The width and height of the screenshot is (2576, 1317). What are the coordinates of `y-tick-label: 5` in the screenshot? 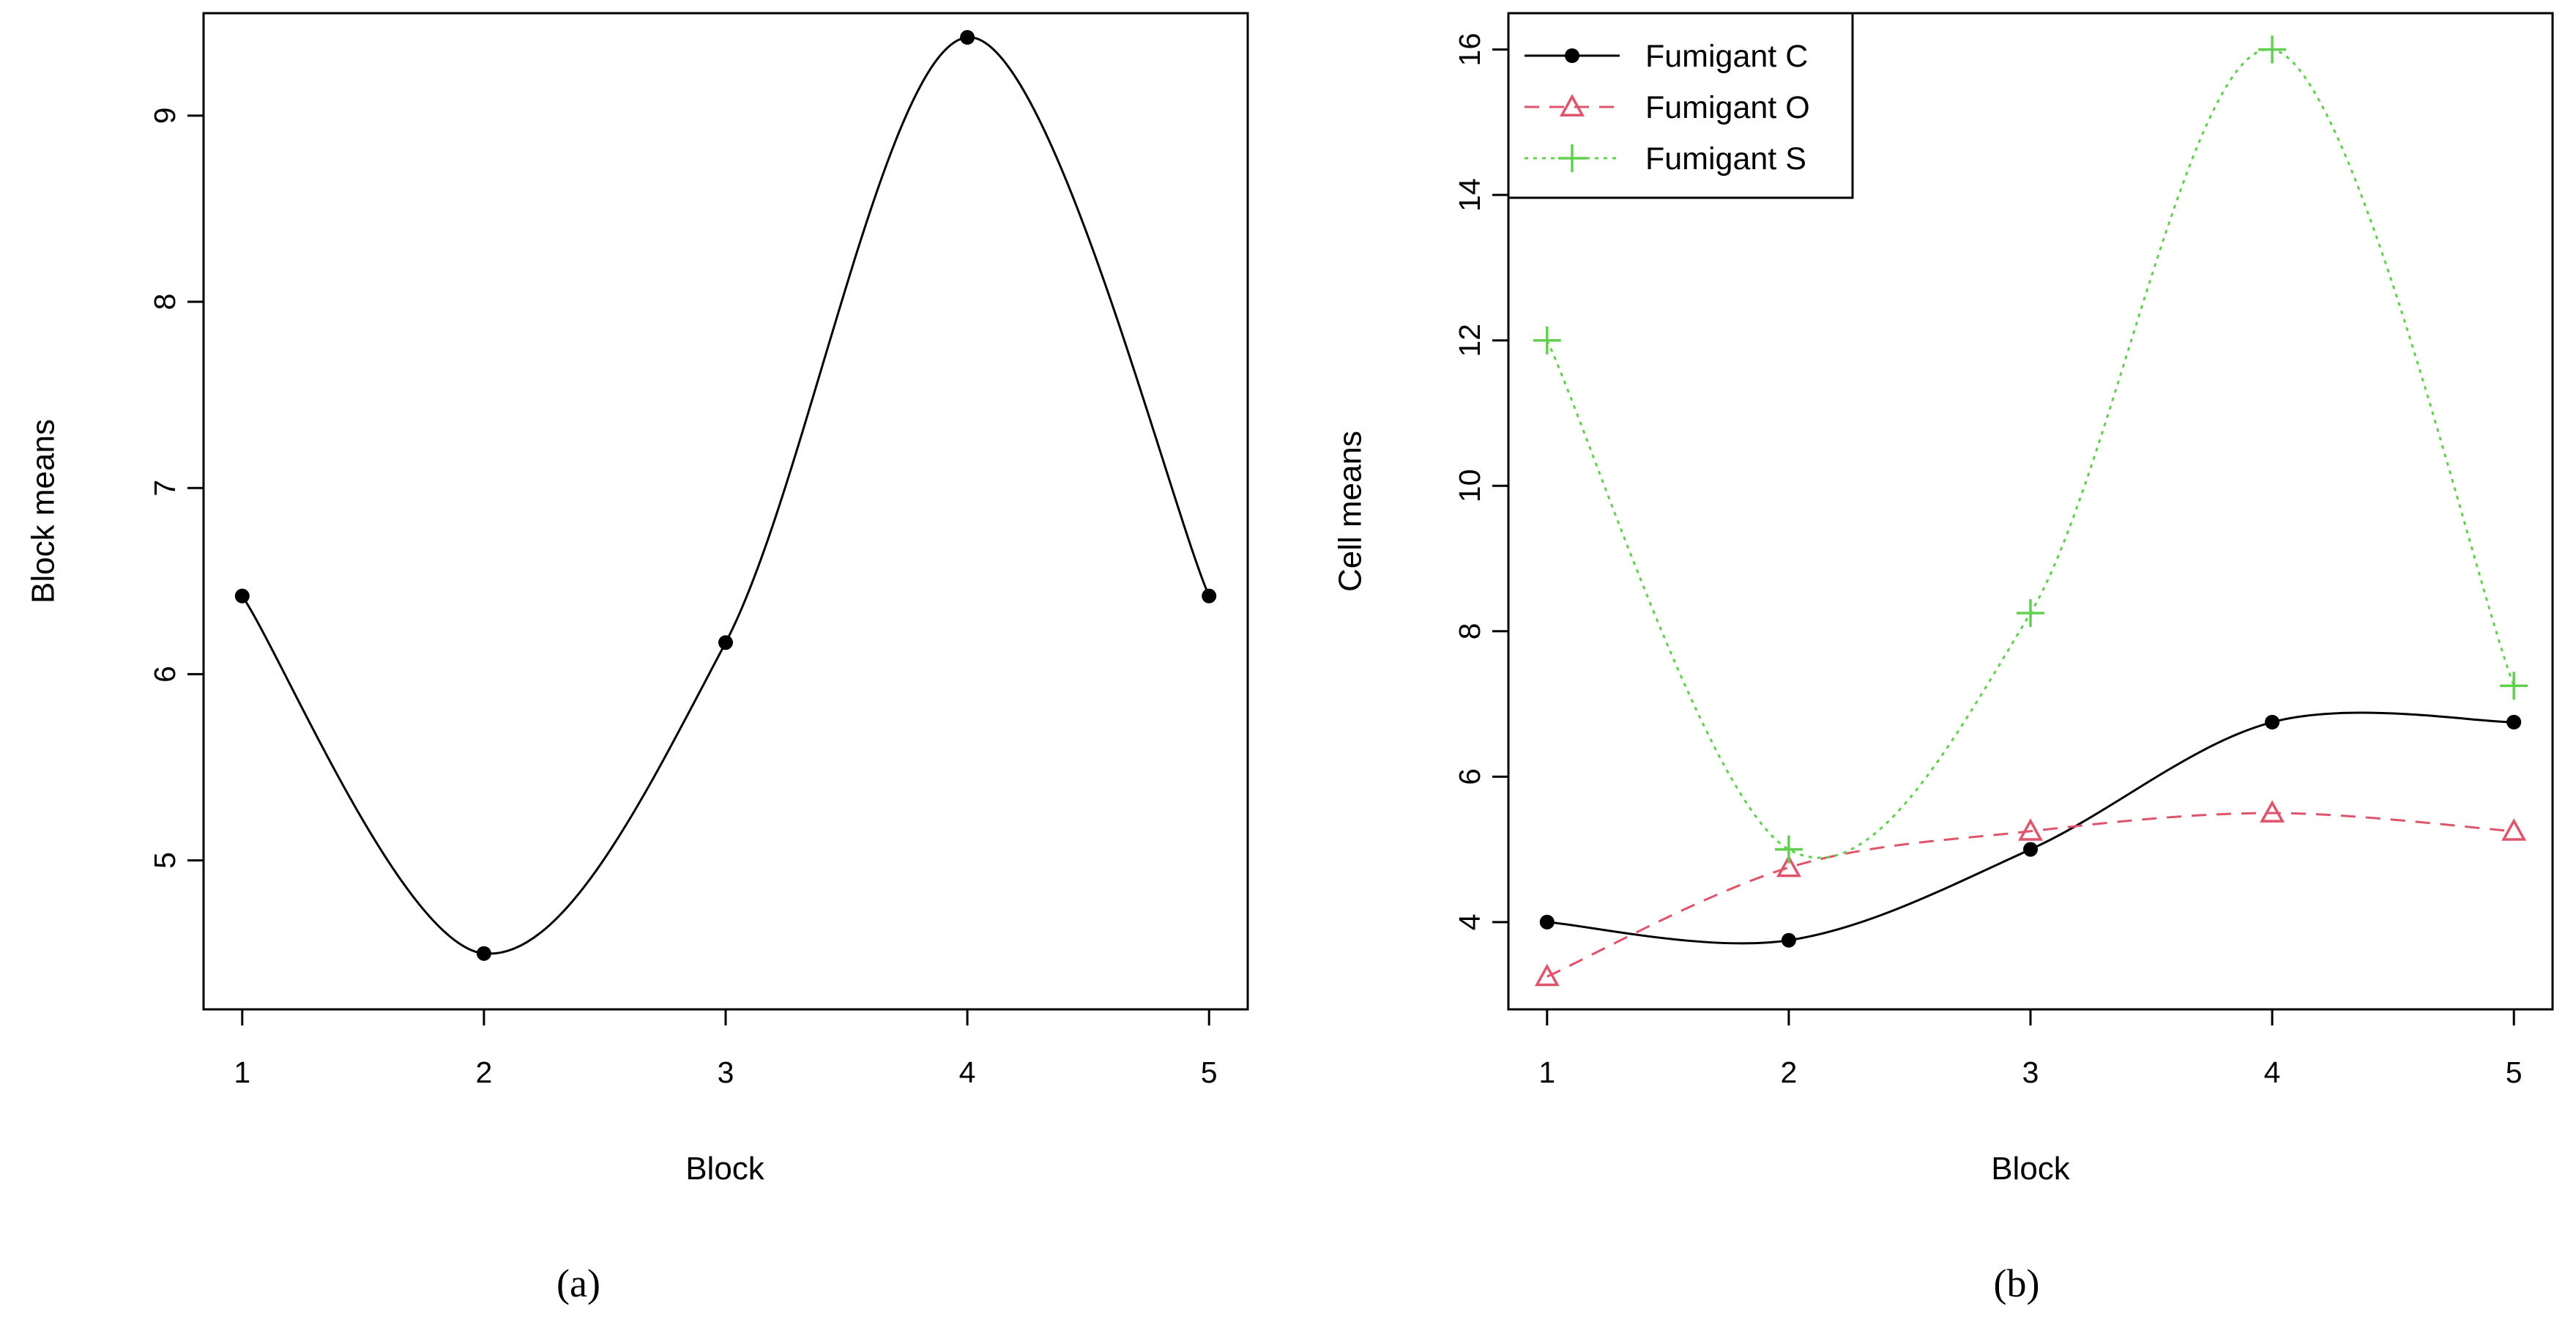 It's located at (165, 860).